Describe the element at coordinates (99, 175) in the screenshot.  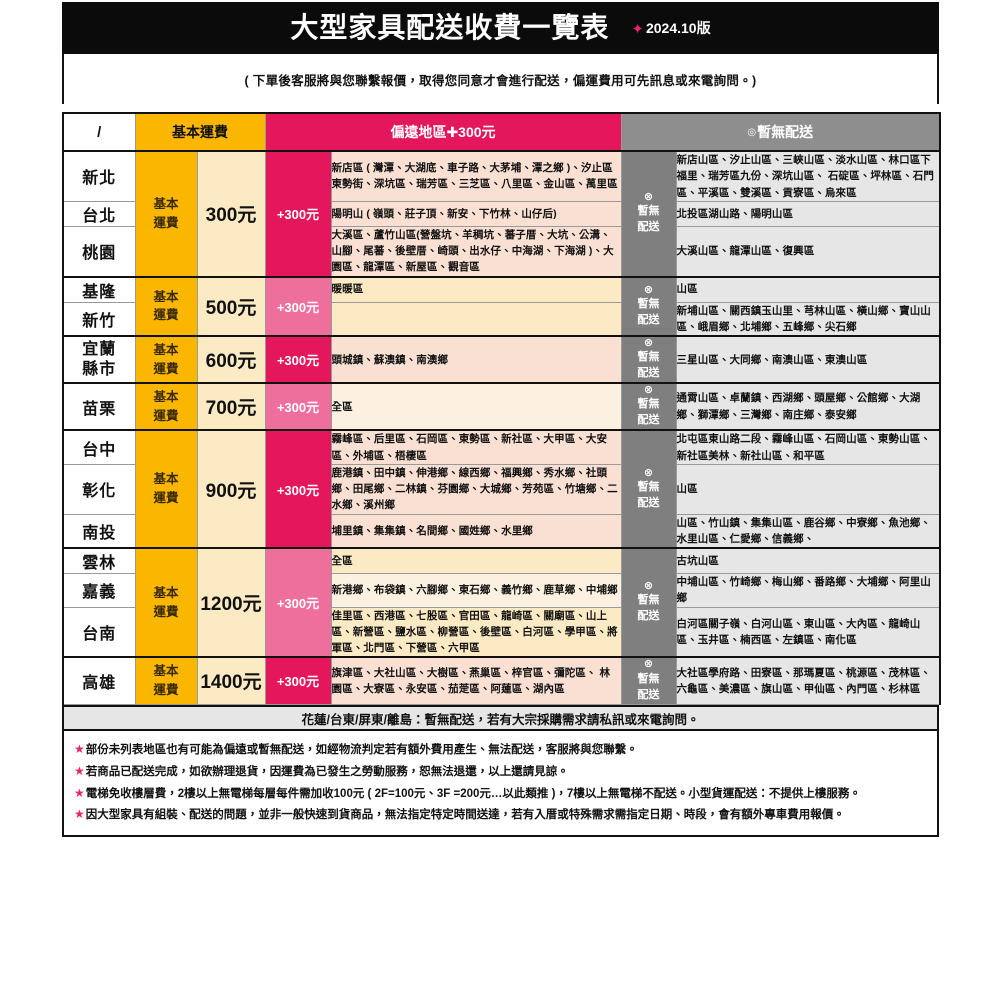
I see `city-cell: 新北` at that location.